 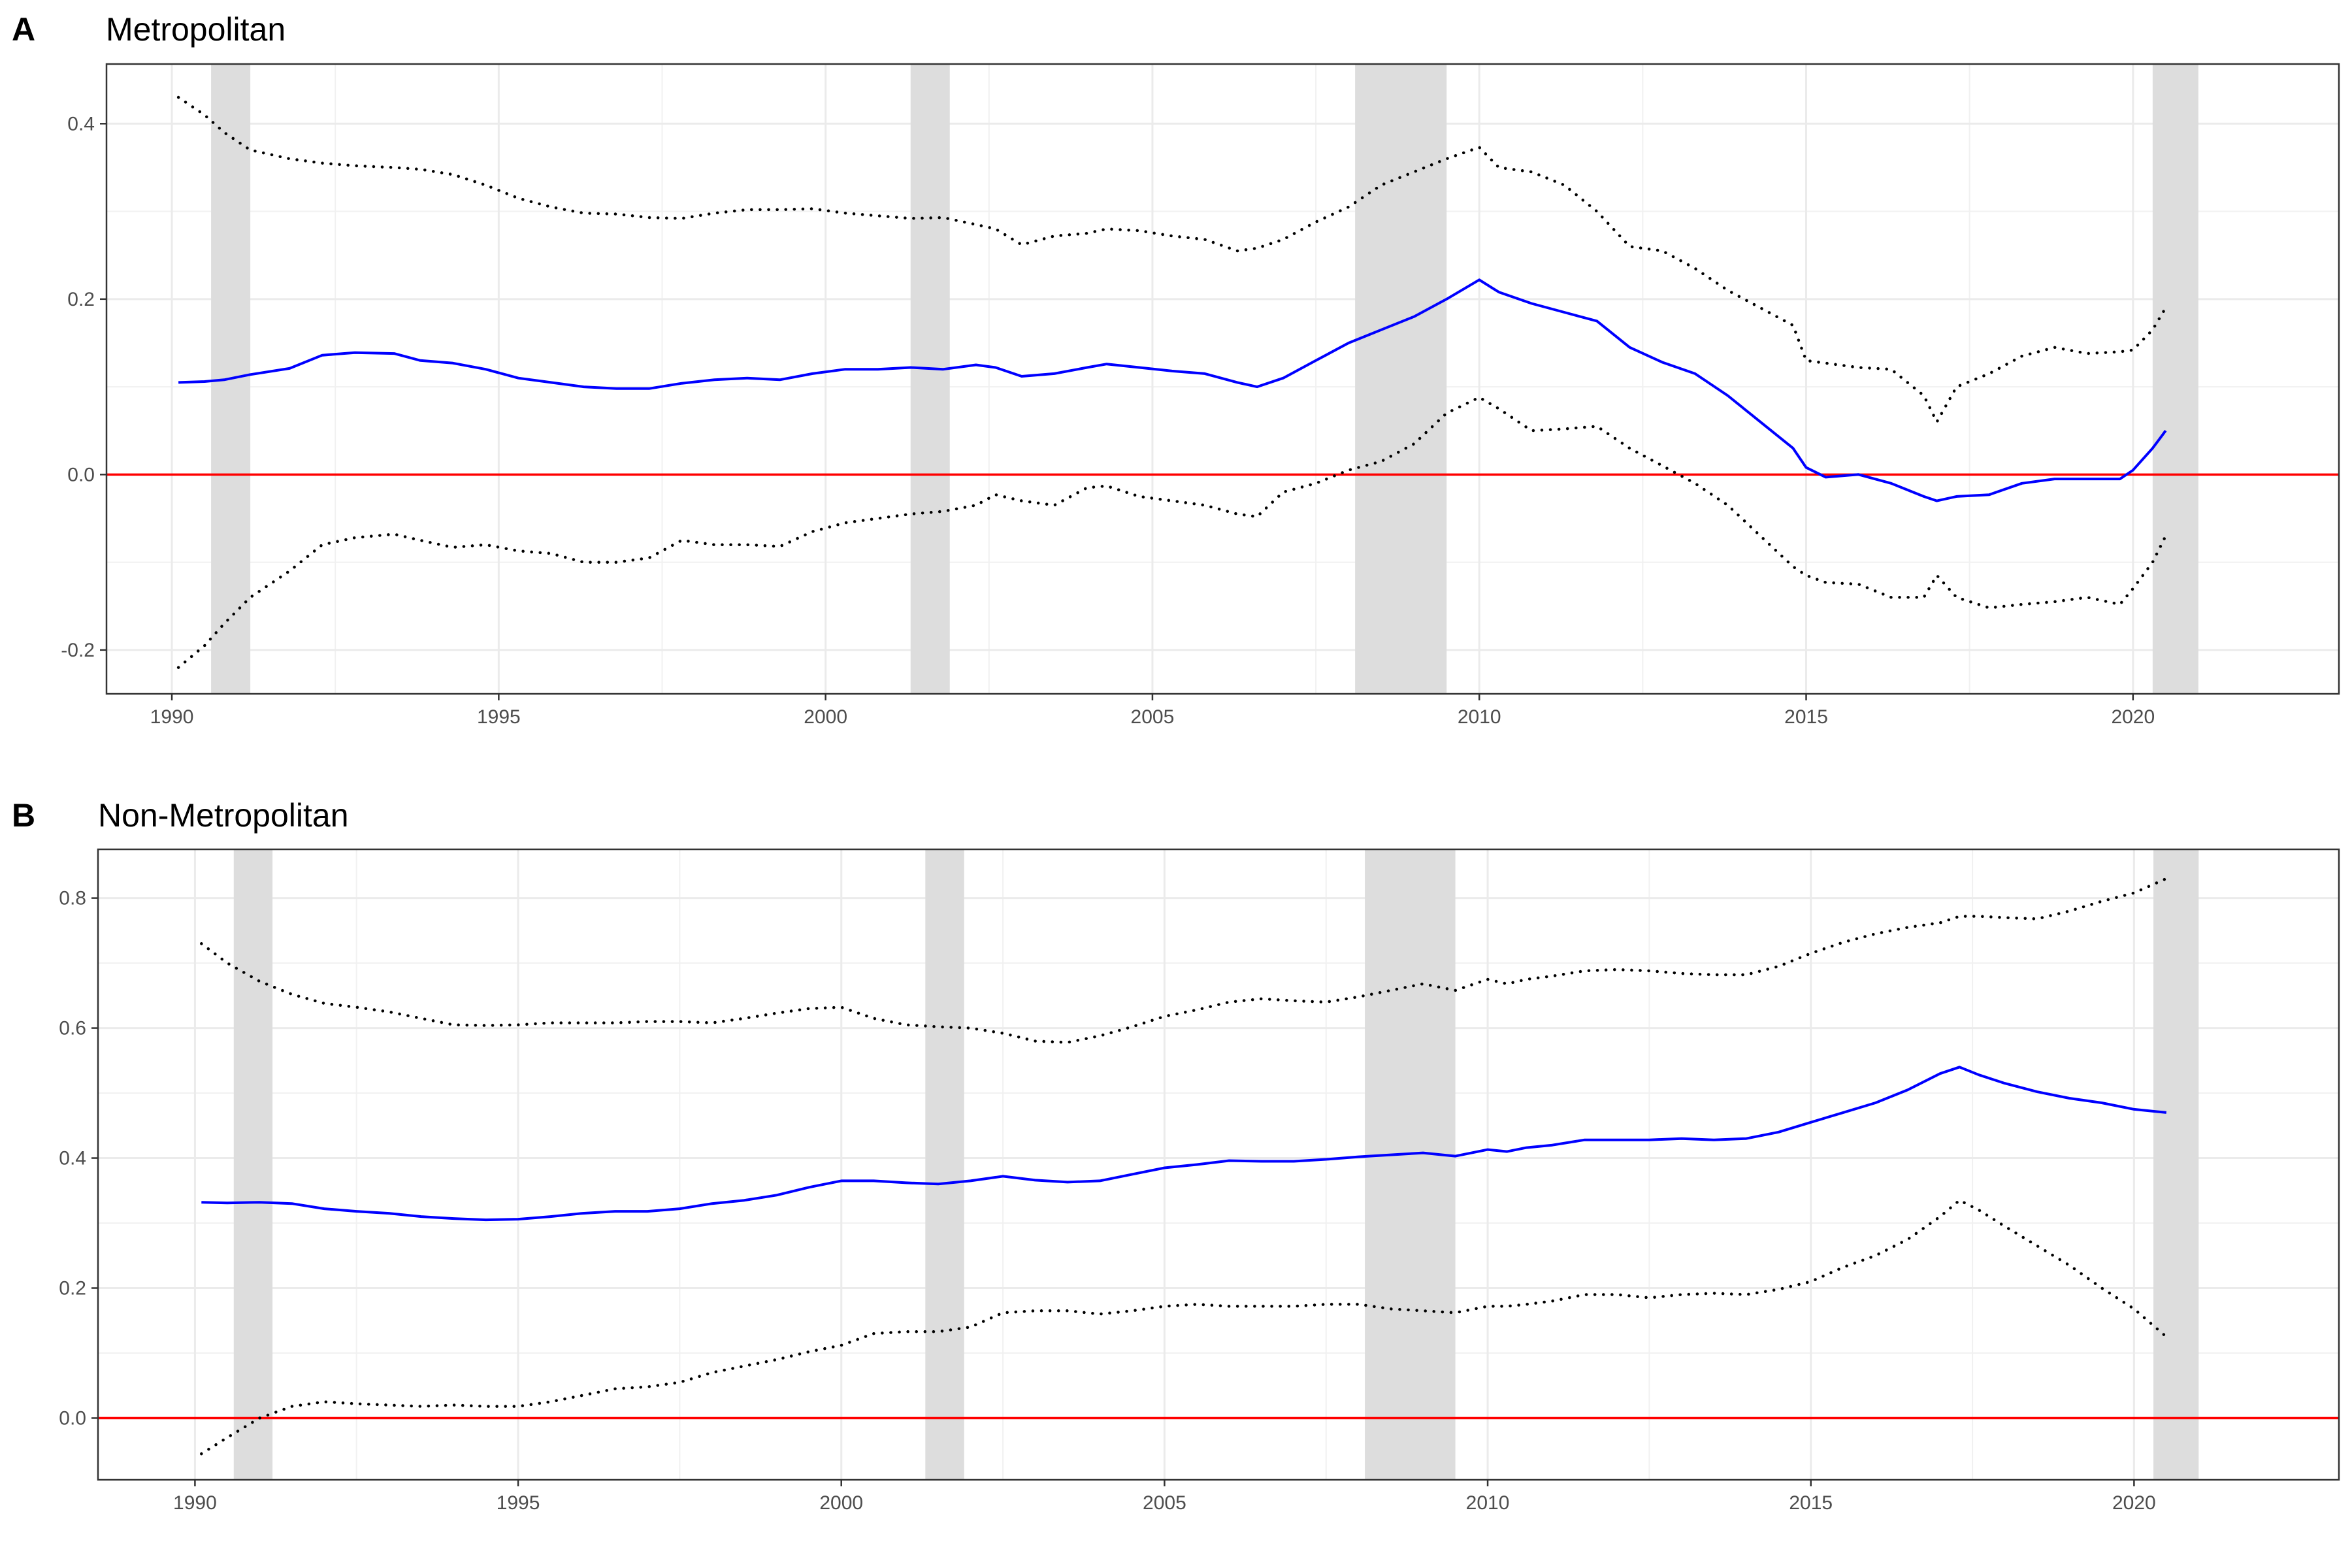 I want to click on panel-b-y-tick-label: 0.8, so click(x=72, y=898).